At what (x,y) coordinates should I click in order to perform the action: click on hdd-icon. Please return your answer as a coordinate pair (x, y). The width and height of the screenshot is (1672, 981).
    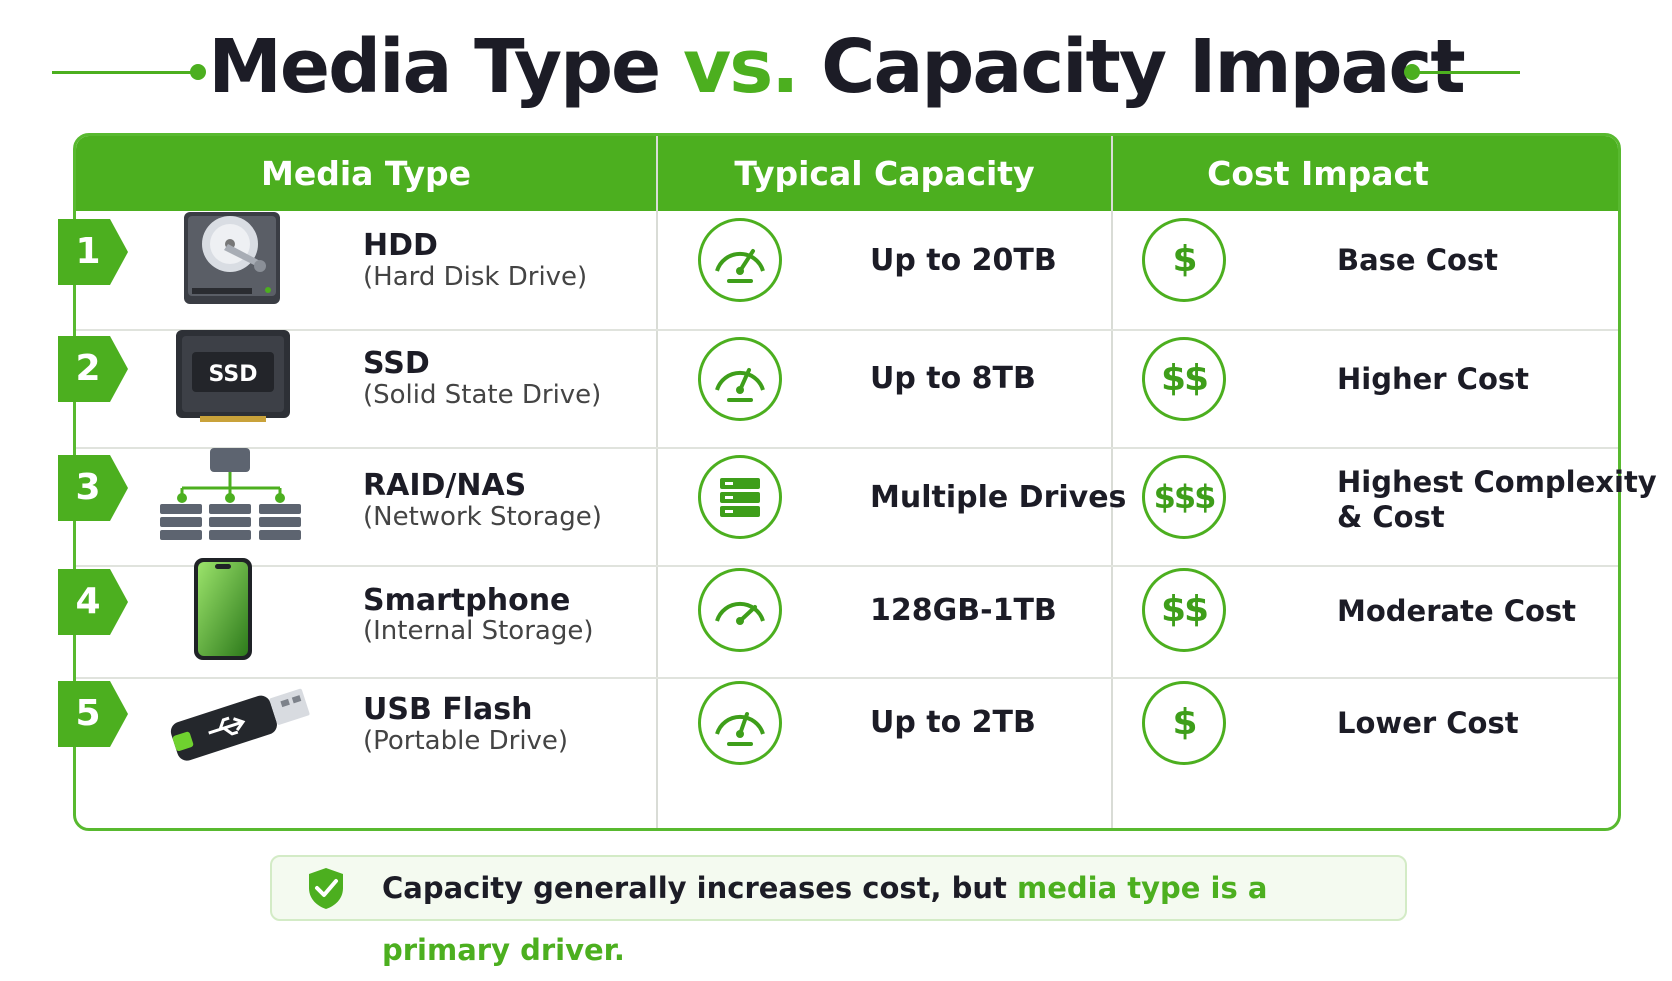
    Looking at the image, I should click on (232, 258).